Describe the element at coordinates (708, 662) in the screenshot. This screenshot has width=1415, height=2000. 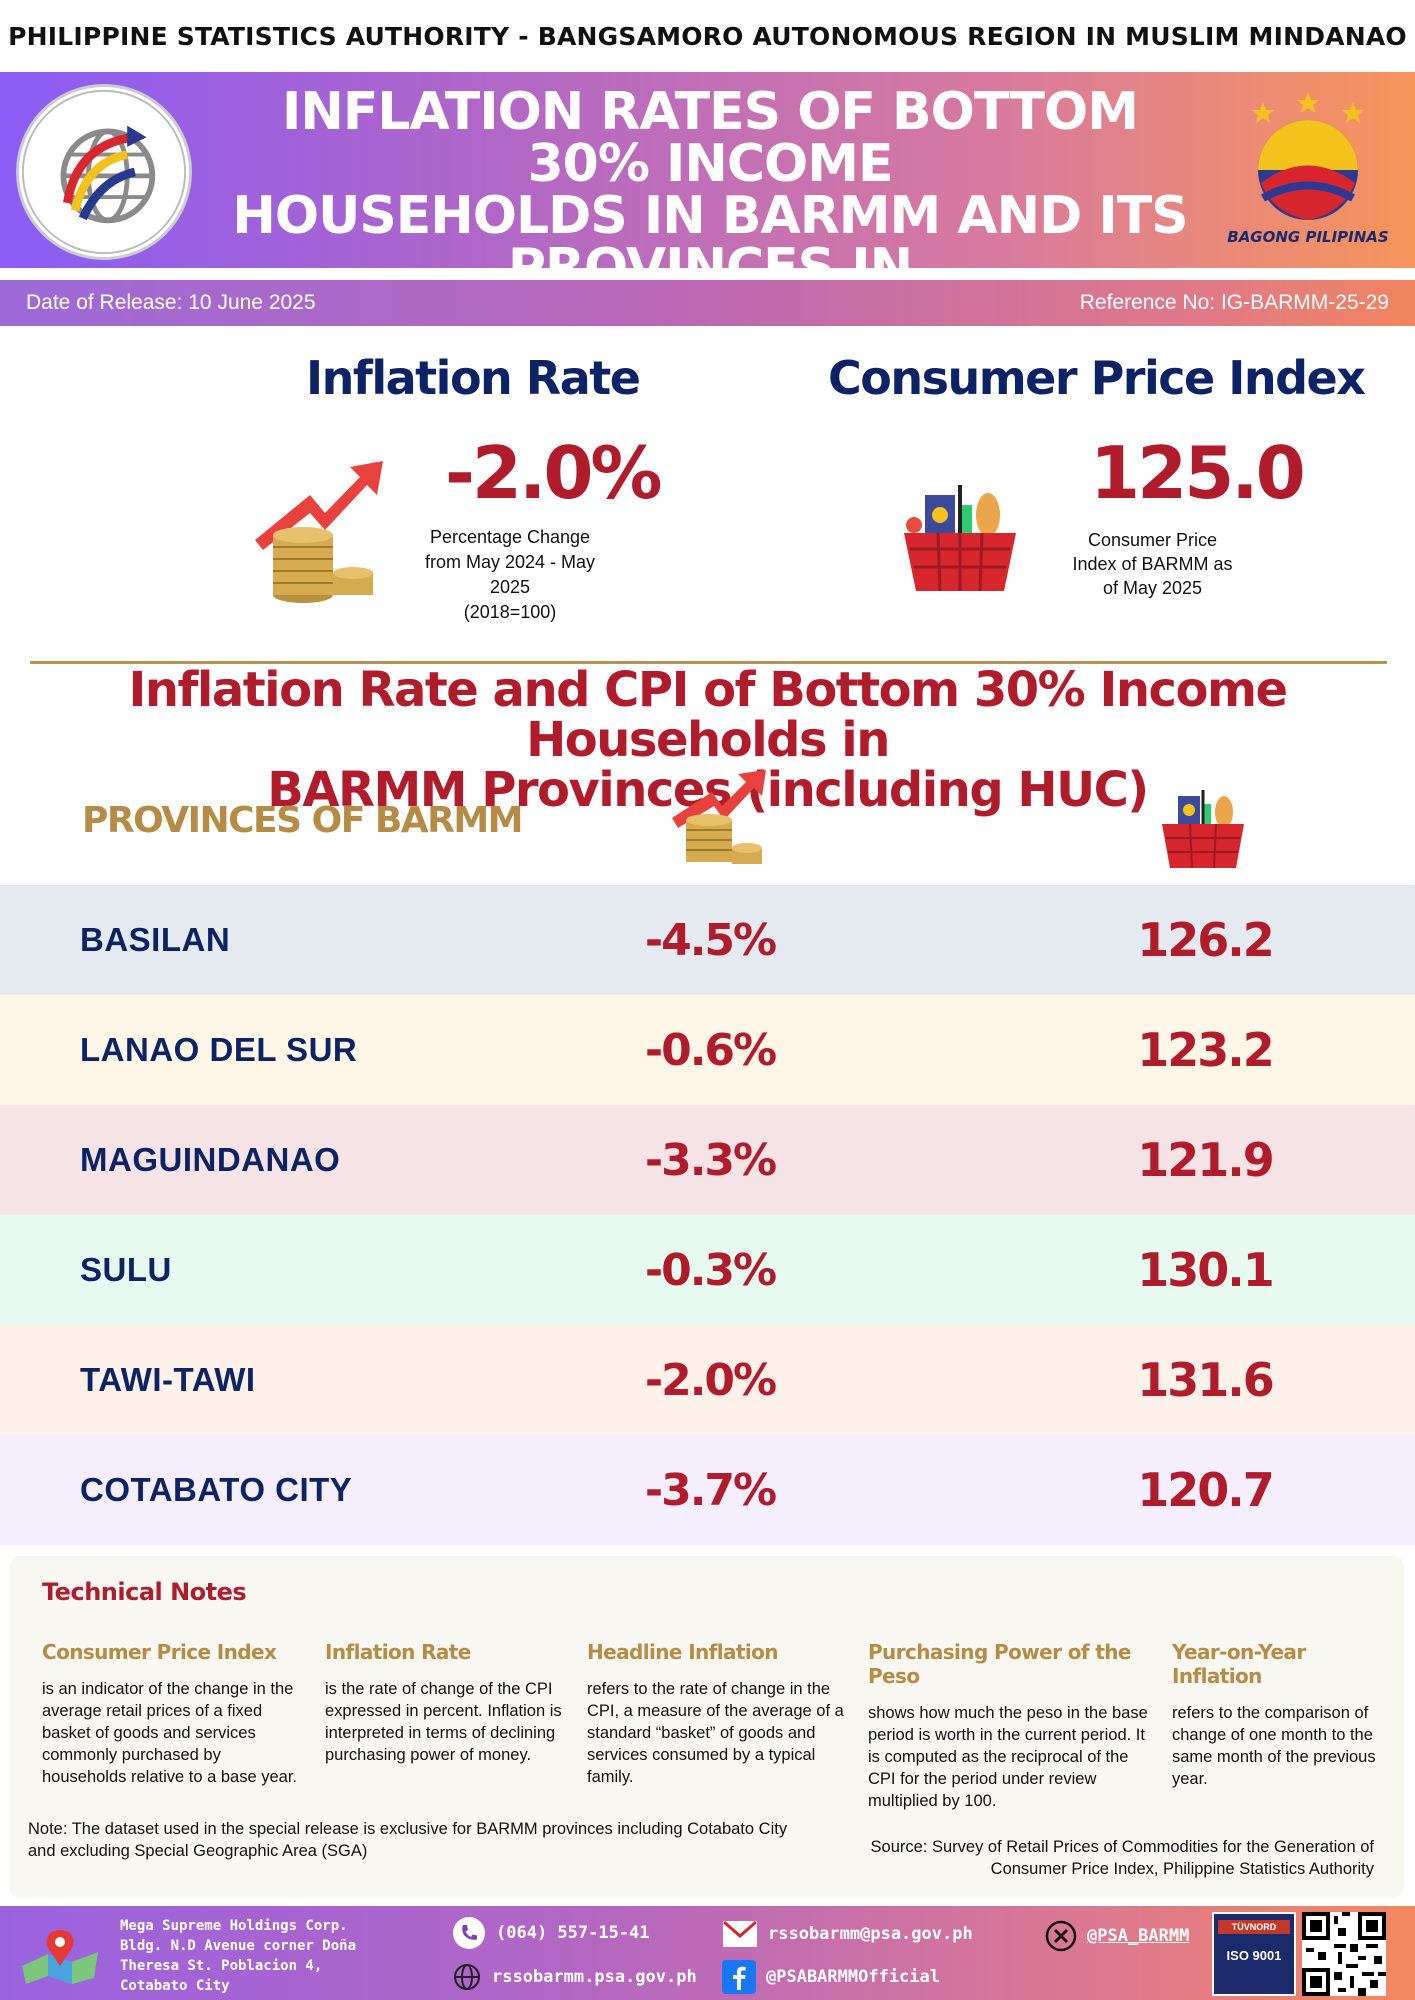
I see `section-divider` at that location.